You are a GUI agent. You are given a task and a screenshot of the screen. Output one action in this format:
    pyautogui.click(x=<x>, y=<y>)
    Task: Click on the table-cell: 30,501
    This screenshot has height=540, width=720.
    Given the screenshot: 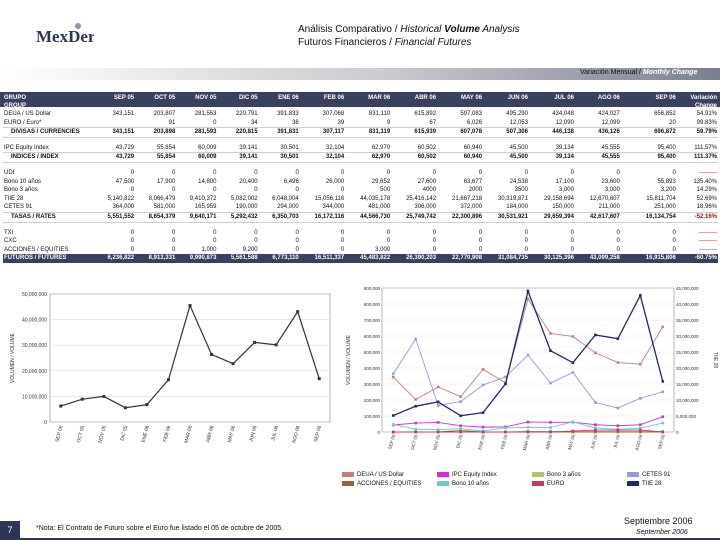 What is the action you would take?
    pyautogui.click(x=279, y=157)
    